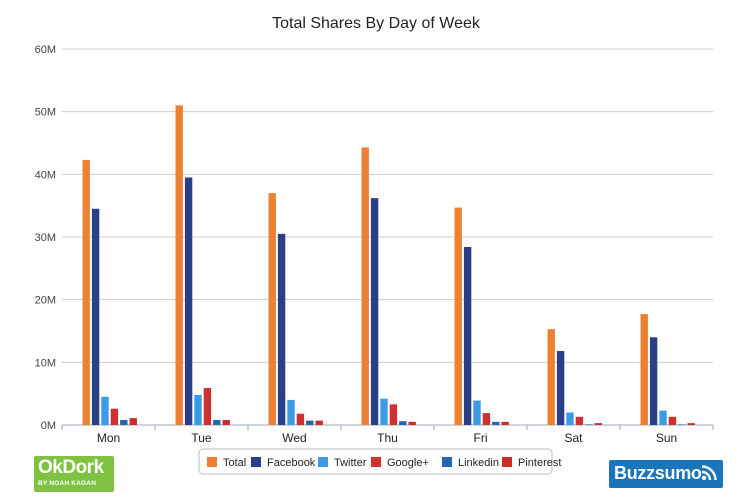 This screenshot has height=502, width=749. I want to click on bar-total-tue, so click(179, 265).